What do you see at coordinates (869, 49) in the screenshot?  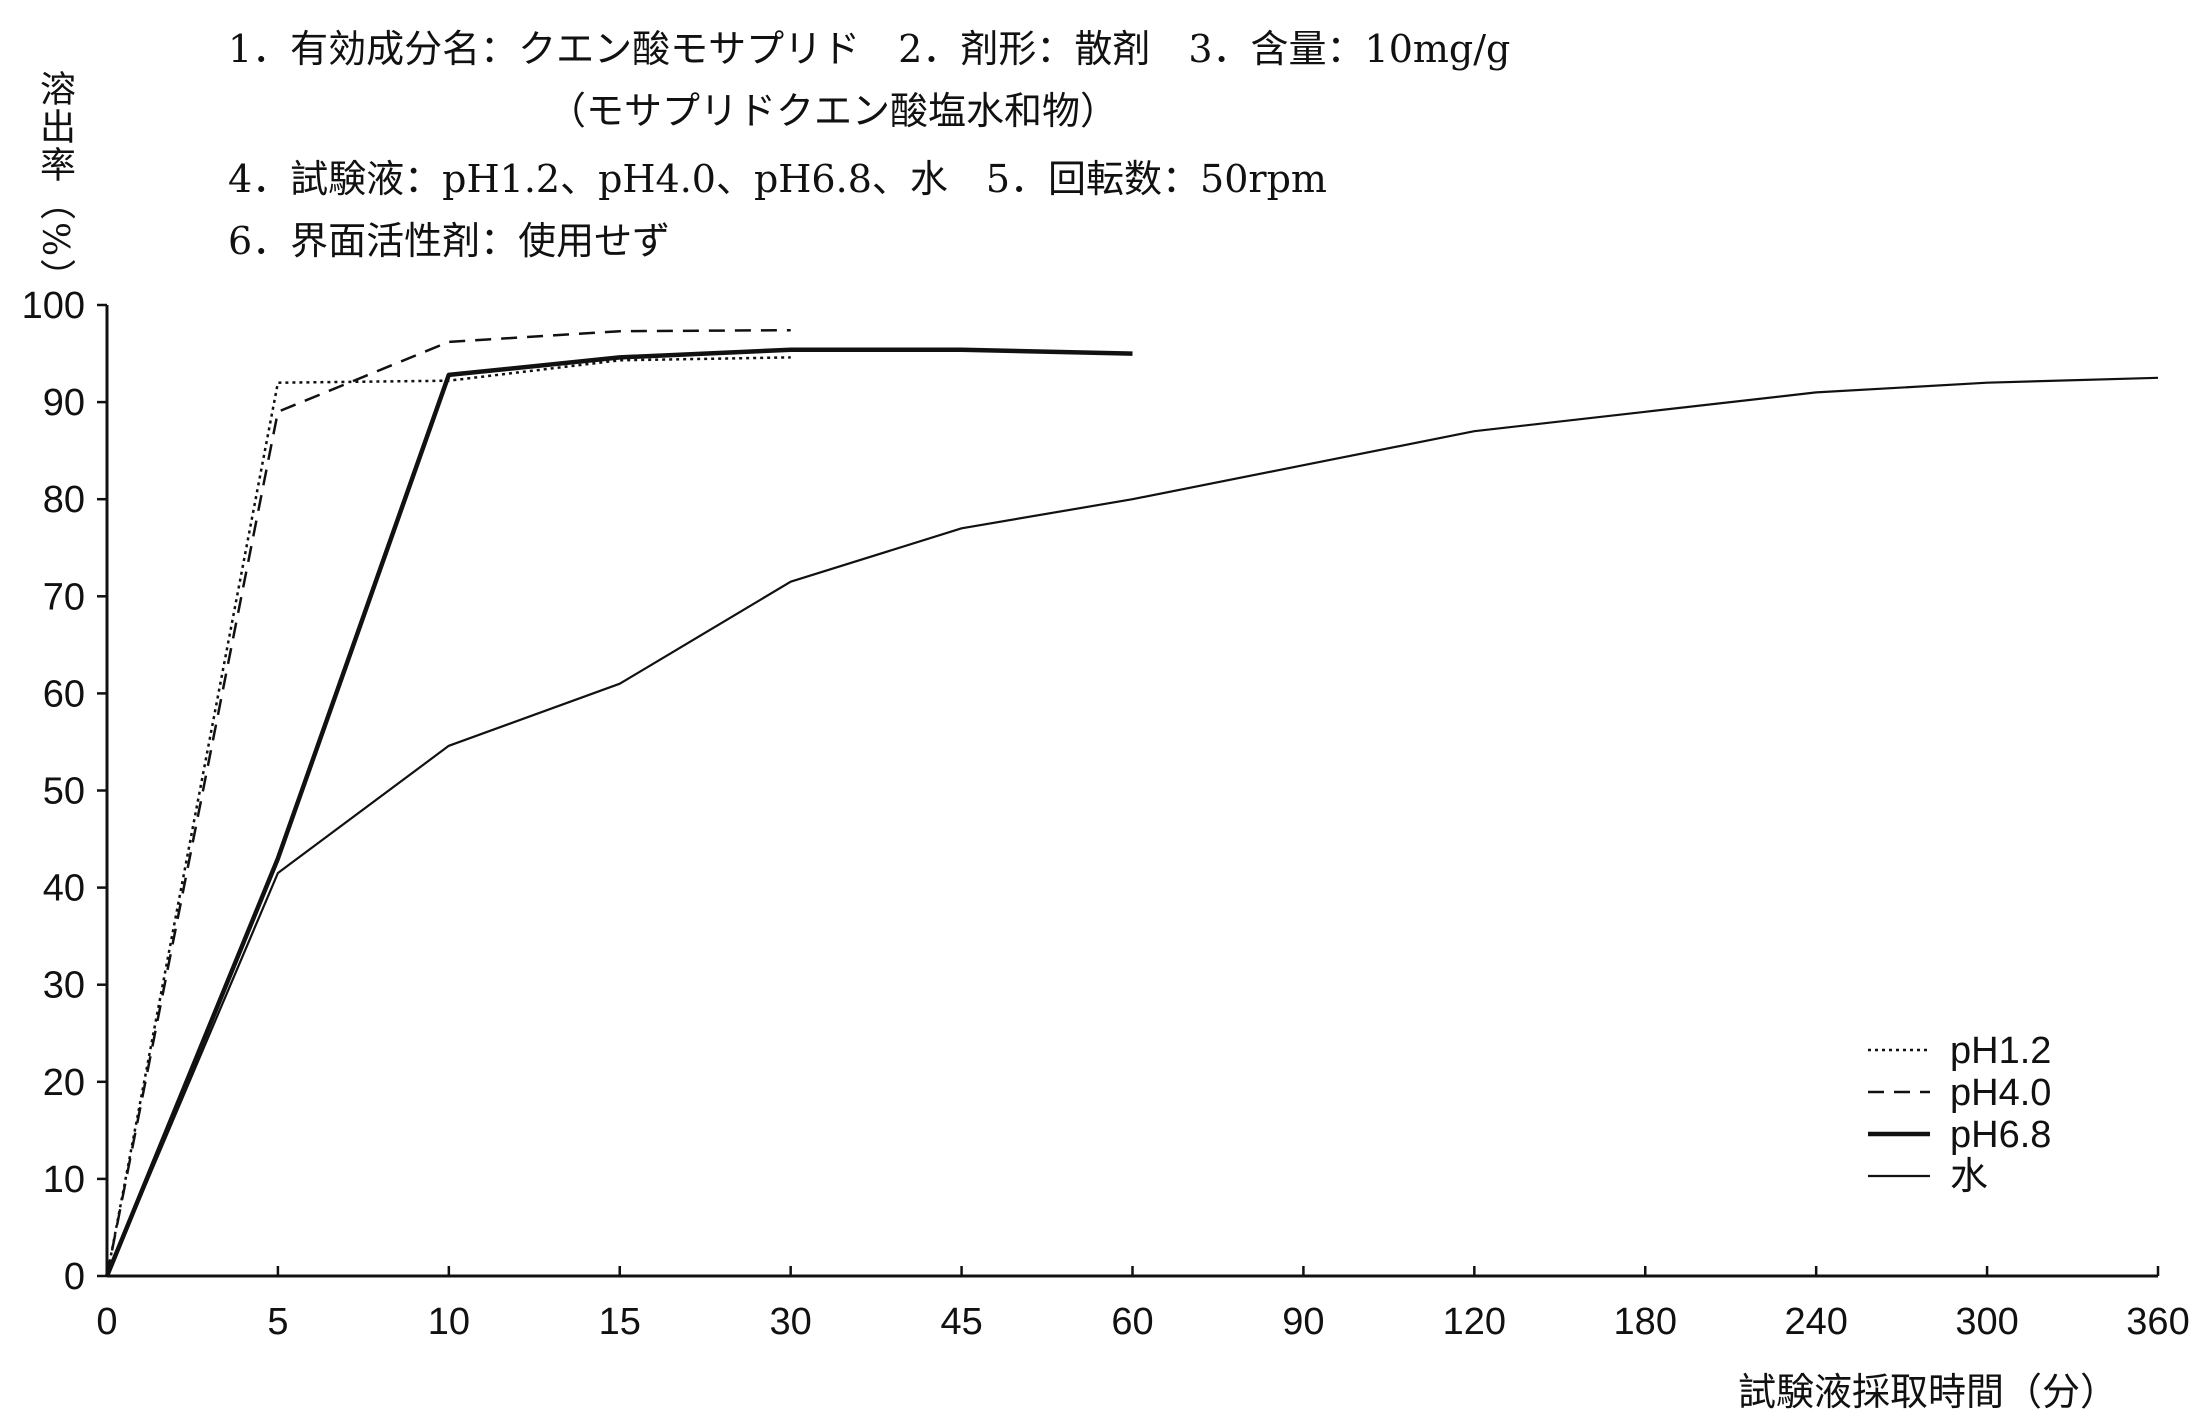 I see `header-line-1: 1．有効成分名：クエン酸モサプリド 2．剤形：散剤 3．含量：10mg/g` at bounding box center [869, 49].